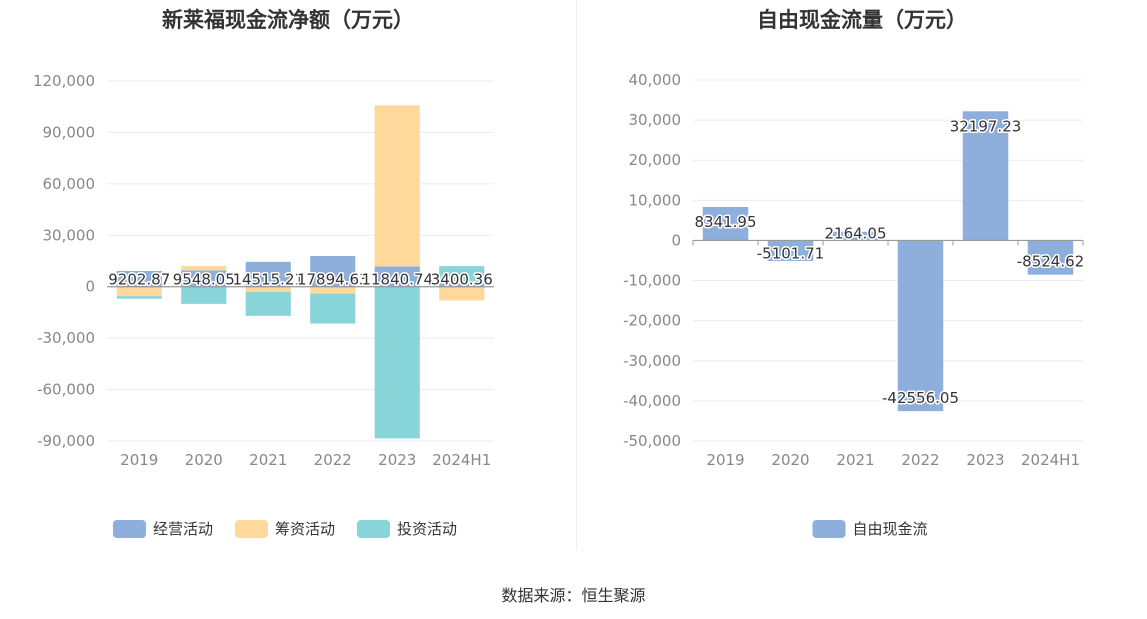  Describe the element at coordinates (462, 293) in the screenshot. I see `bar-1-2024H1` at that location.